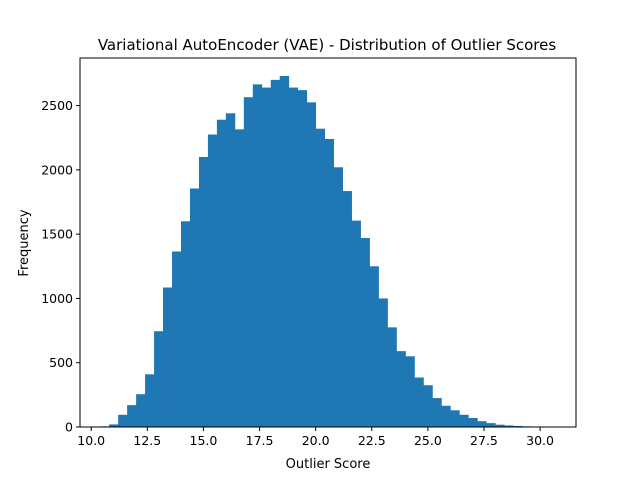 The width and height of the screenshot is (640, 480). What do you see at coordinates (328, 464) in the screenshot?
I see `x-axis-label: Outlier Score` at bounding box center [328, 464].